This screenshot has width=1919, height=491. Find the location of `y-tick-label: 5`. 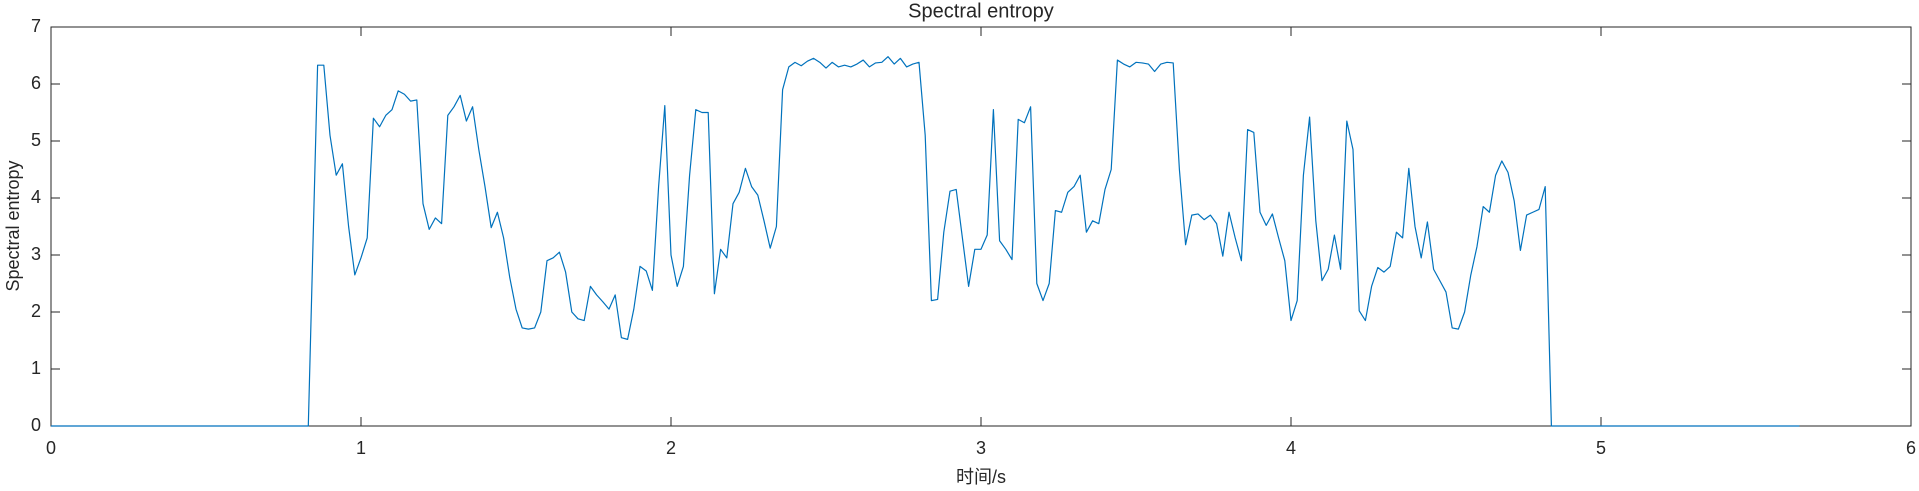

y-tick-label: 5 is located at coordinates (36, 140).